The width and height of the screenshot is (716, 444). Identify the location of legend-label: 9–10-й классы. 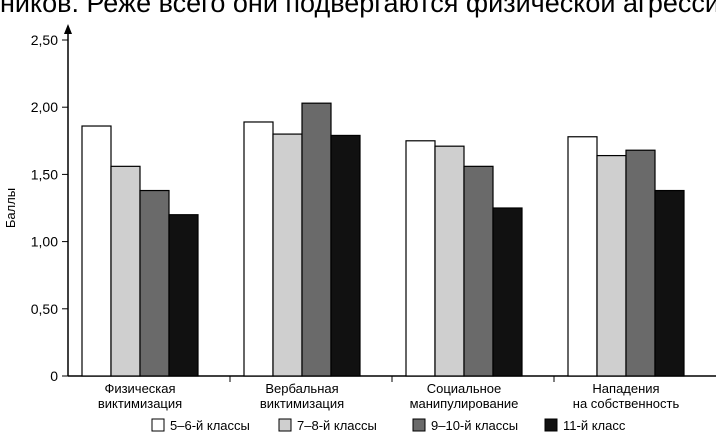
(474, 425).